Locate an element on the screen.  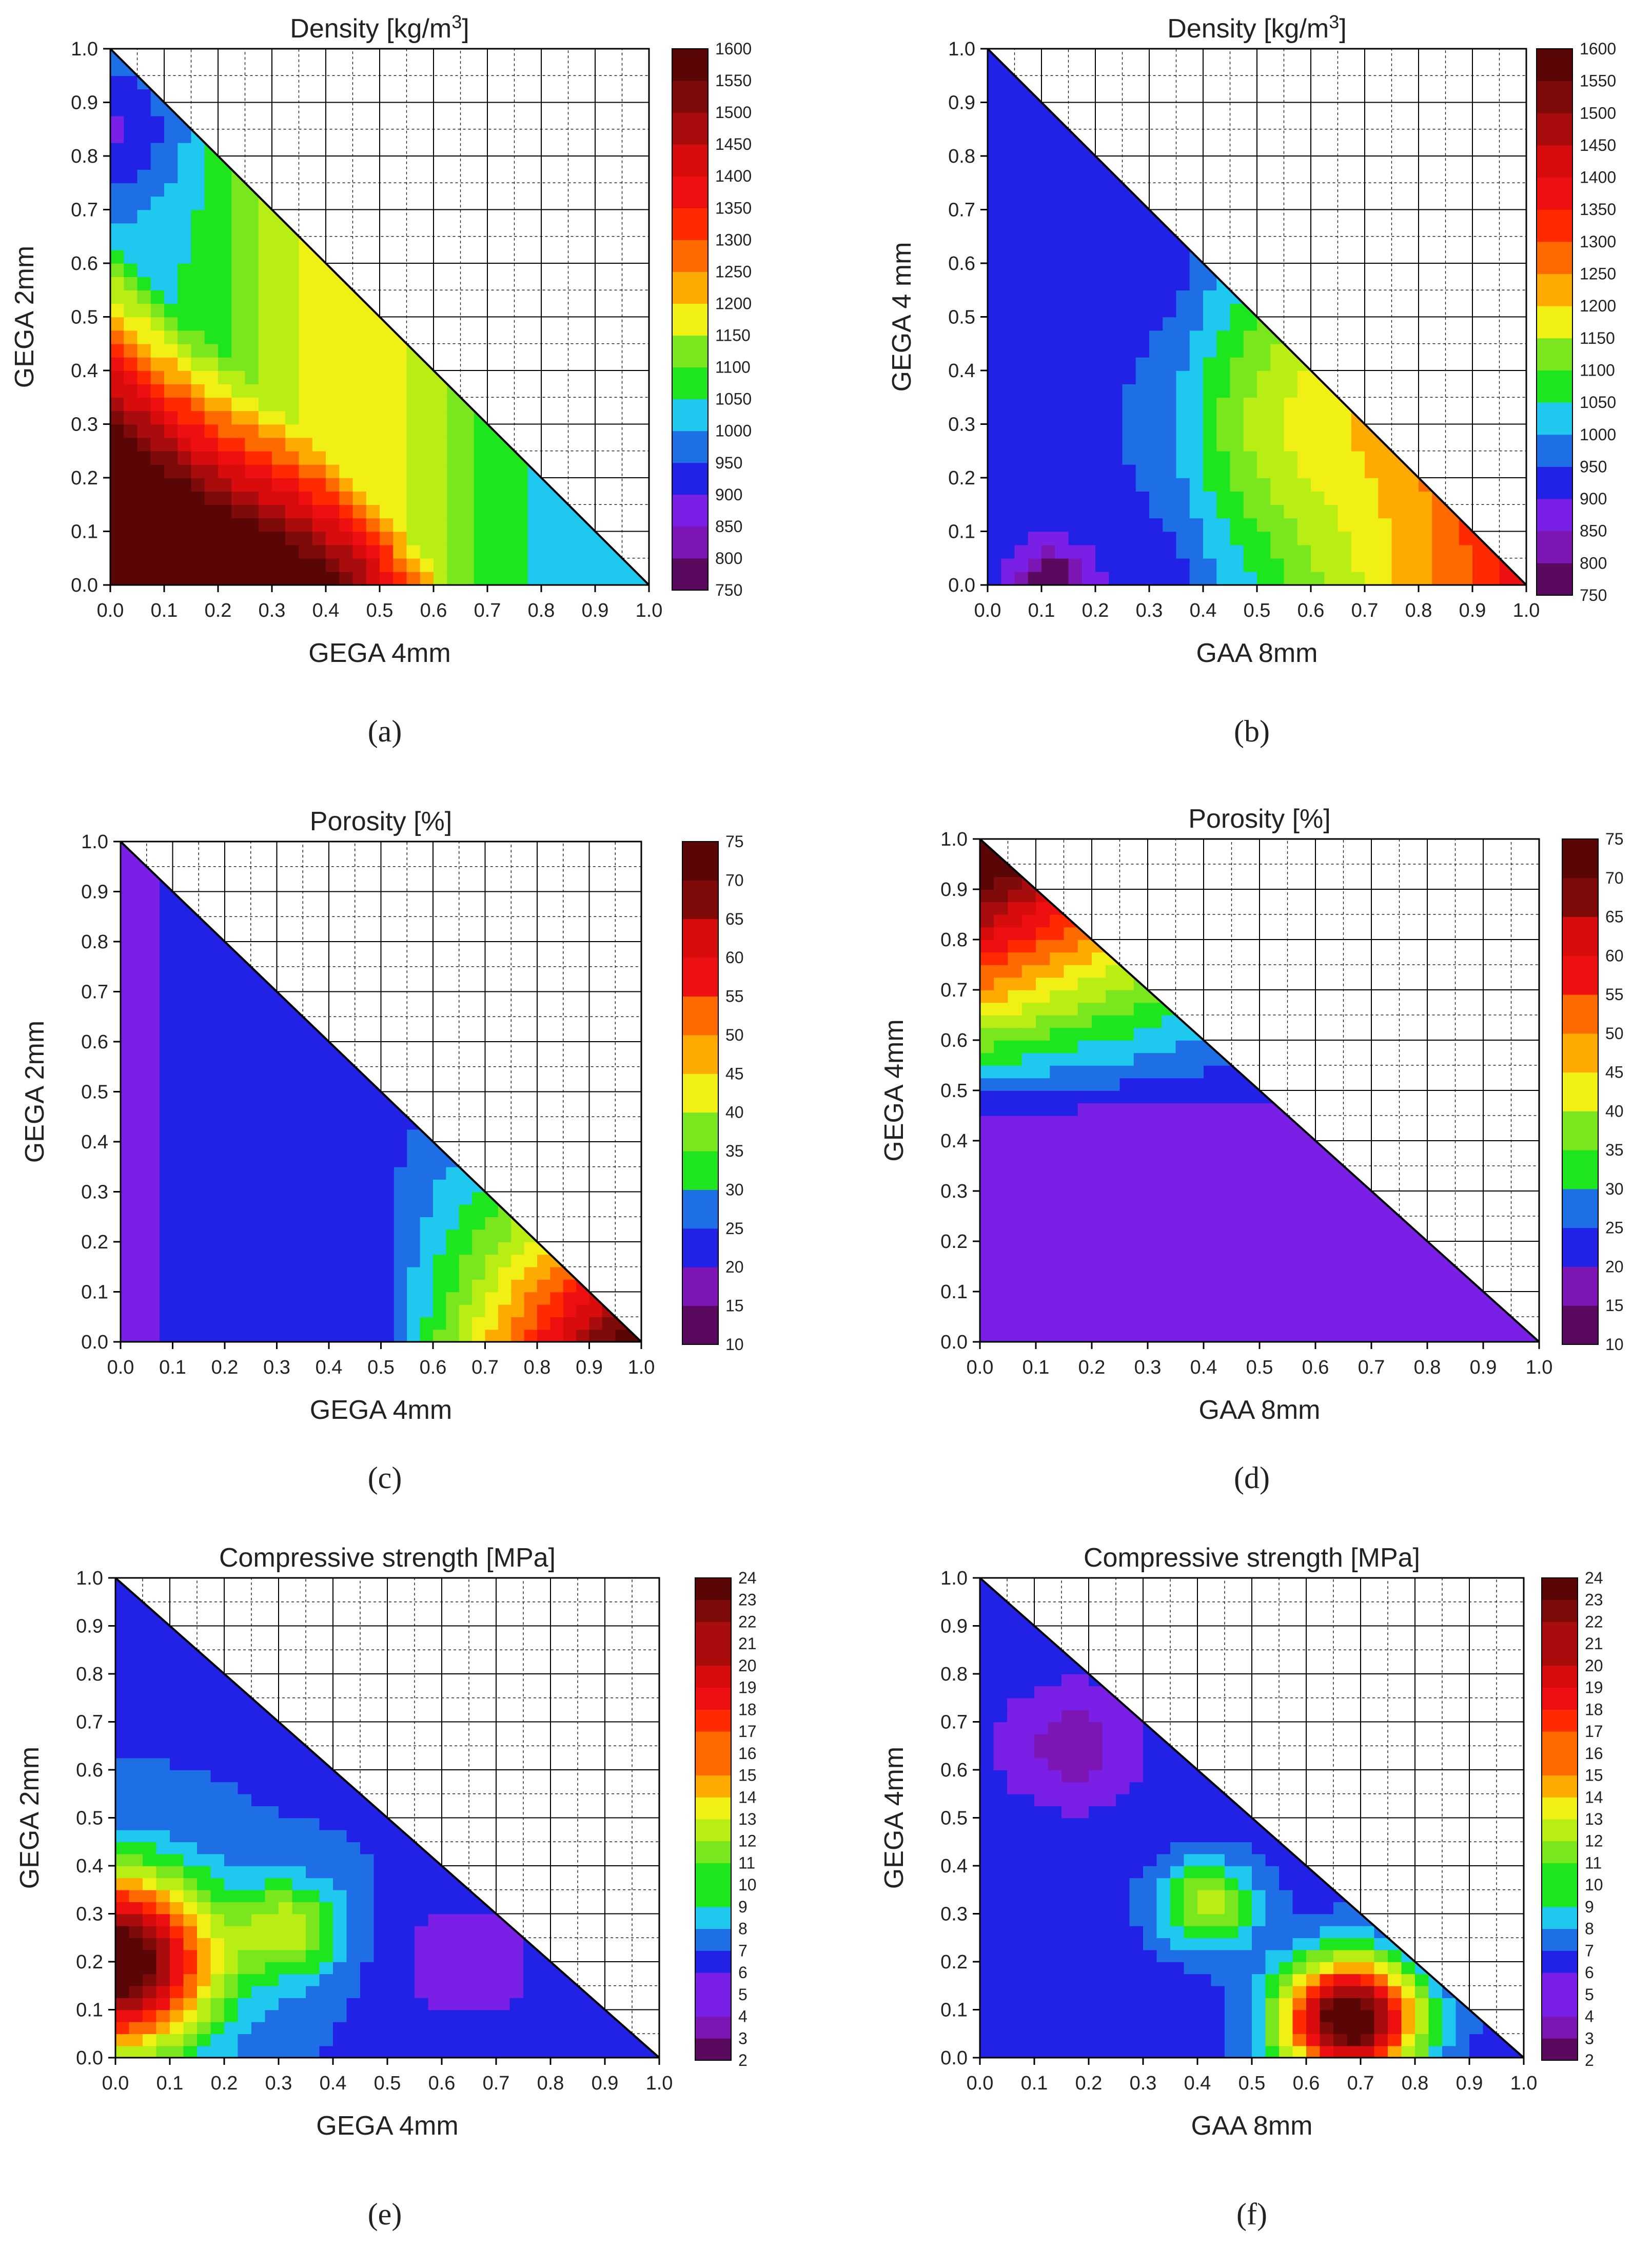
y-tick-label: 0.0 is located at coordinates (961, 585).